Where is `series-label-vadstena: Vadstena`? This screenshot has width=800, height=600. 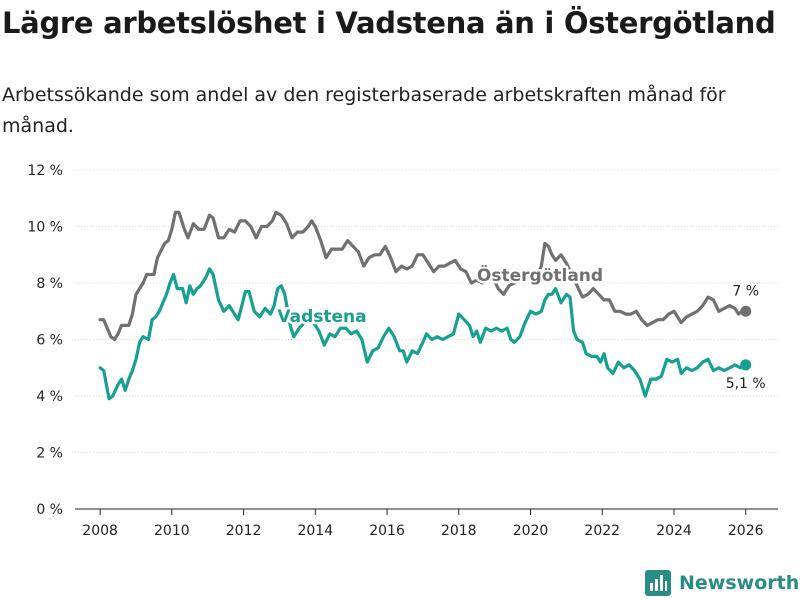 series-label-vadstena: Vadstena is located at coordinates (321, 317).